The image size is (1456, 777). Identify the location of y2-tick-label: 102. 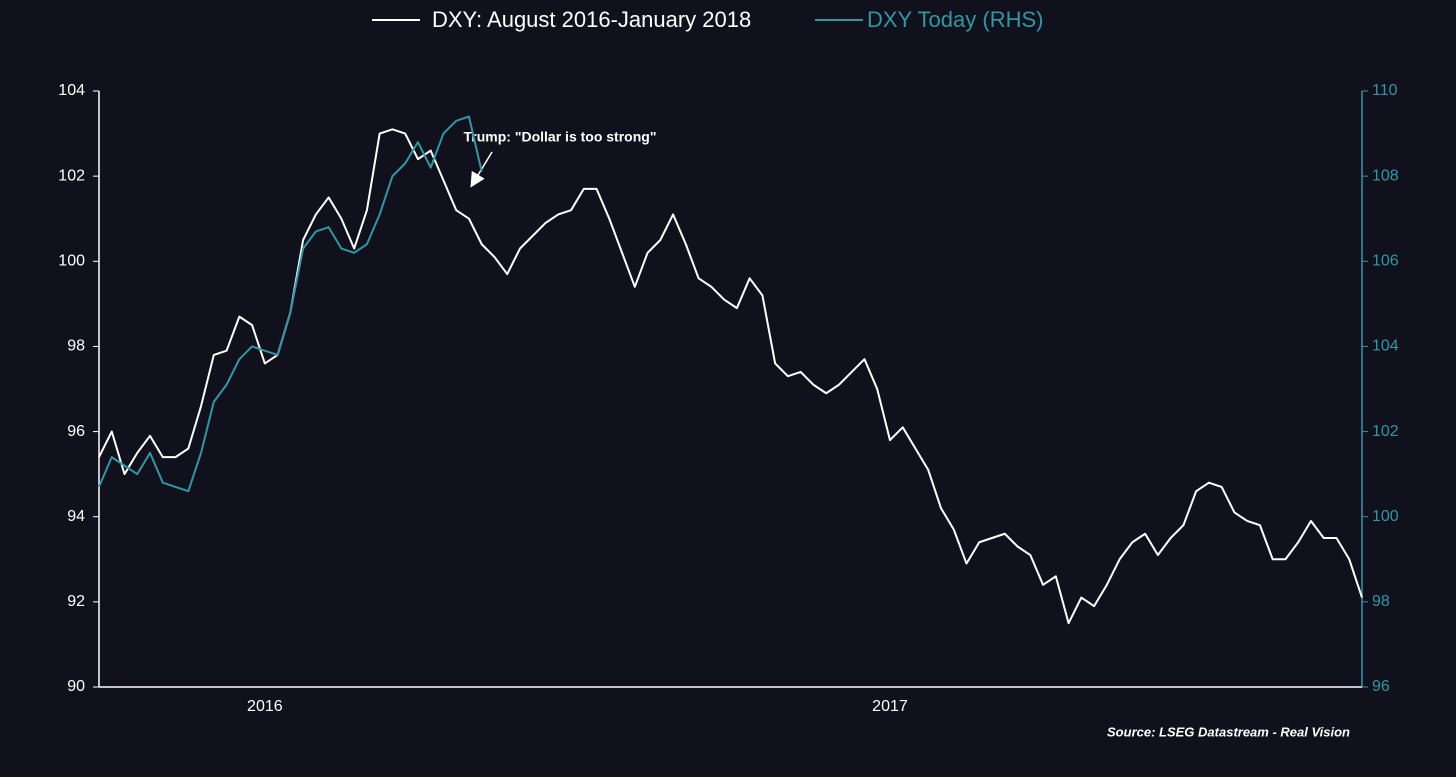
(1385, 431).